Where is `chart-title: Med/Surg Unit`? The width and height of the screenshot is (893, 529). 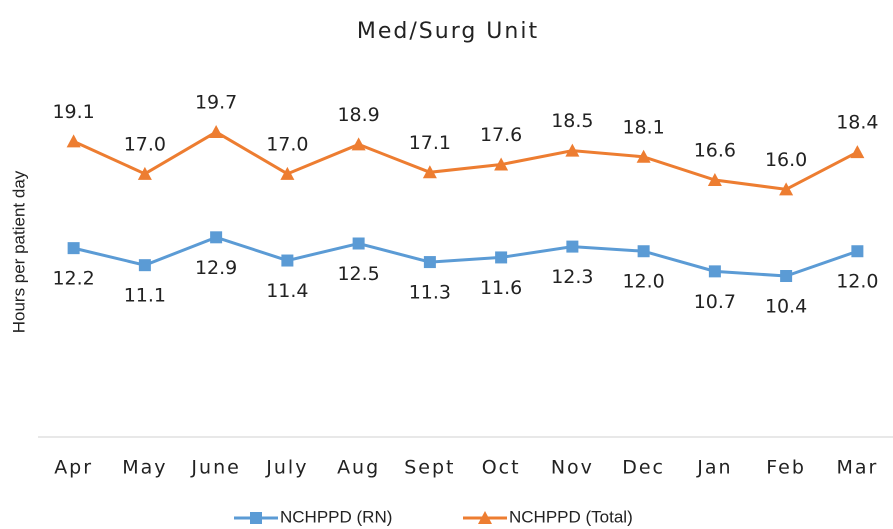 chart-title: Med/Surg Unit is located at coordinates (448, 31).